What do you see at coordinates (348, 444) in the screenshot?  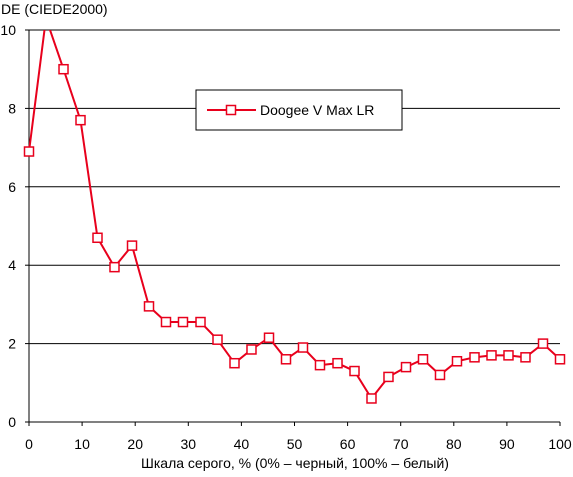 I see `x-tick-label-60: 60` at bounding box center [348, 444].